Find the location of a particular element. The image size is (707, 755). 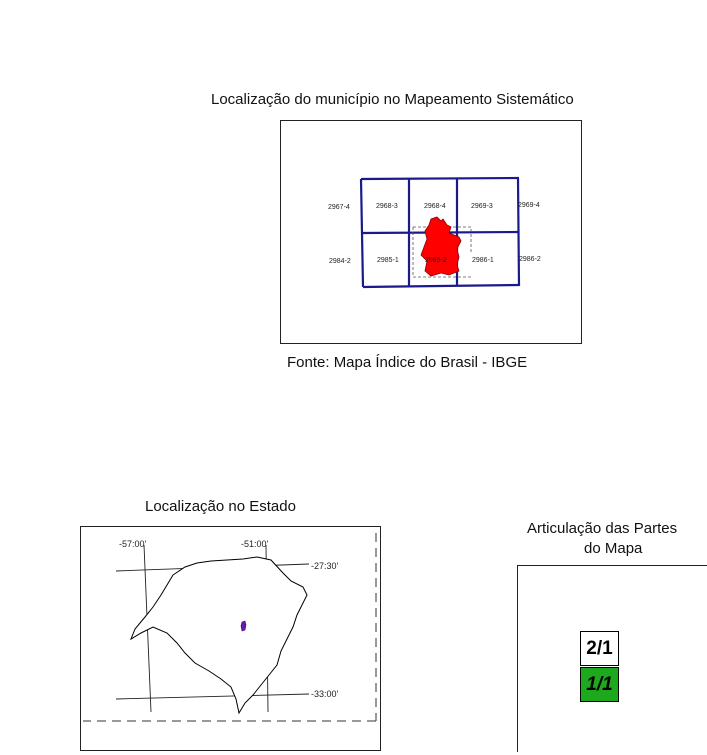

lat-label: -33:00' is located at coordinates (325, 694).